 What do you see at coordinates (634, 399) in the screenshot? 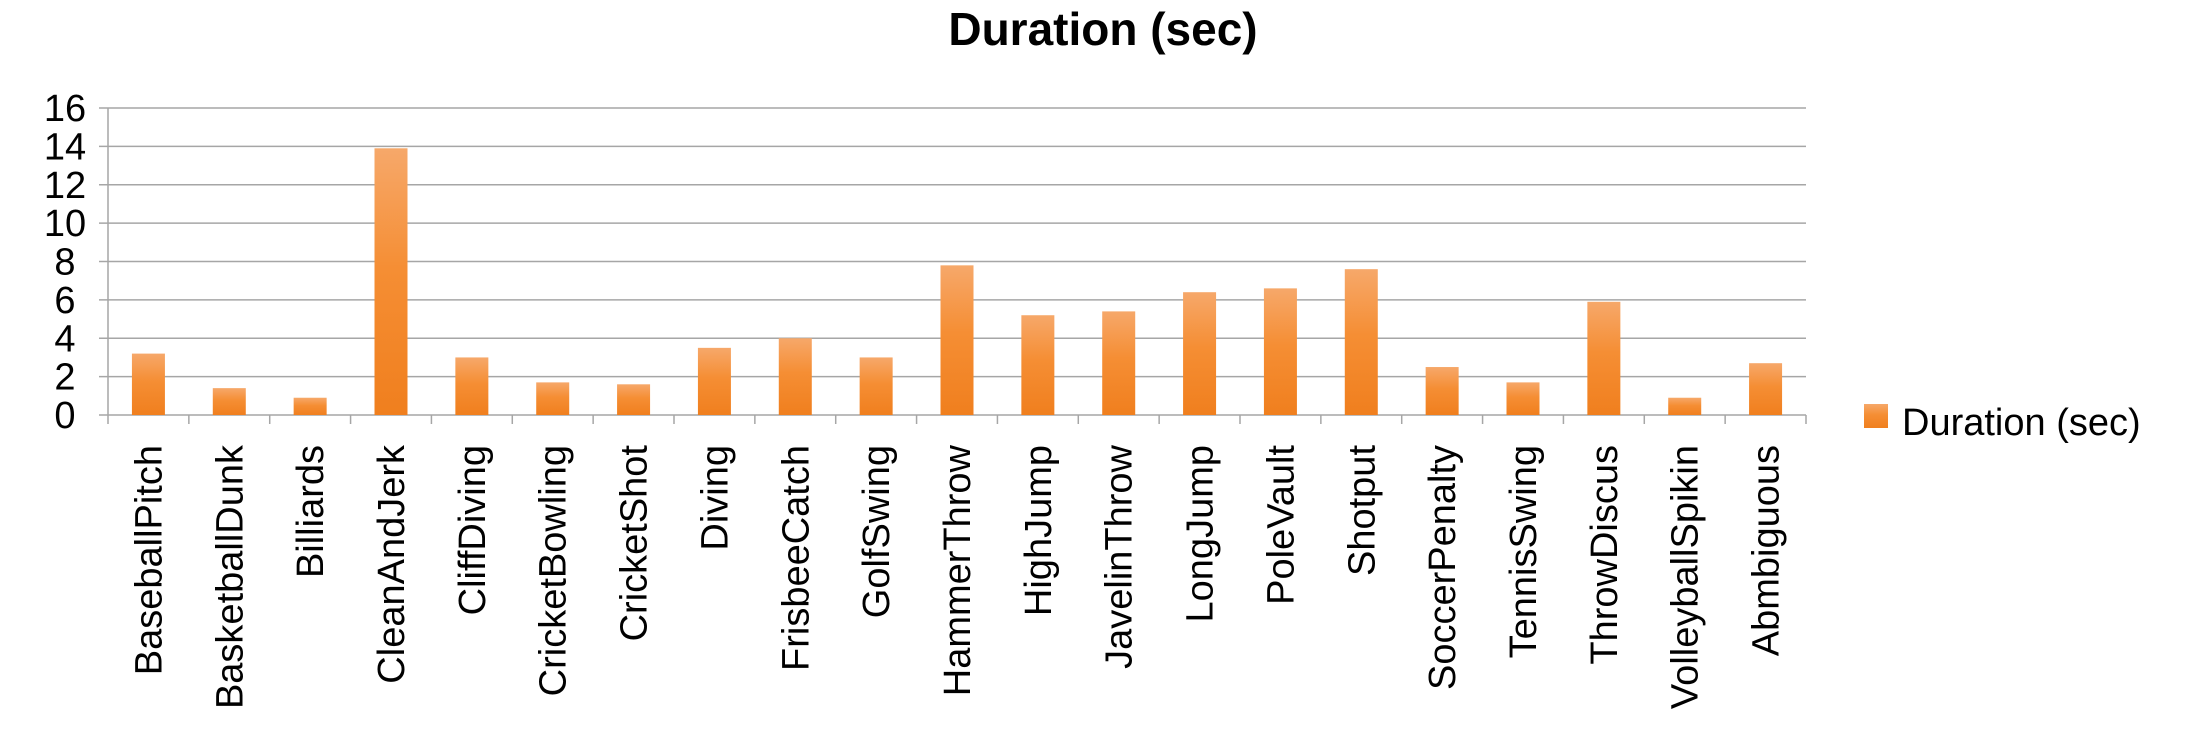
I see `bar-cricketshot` at bounding box center [634, 399].